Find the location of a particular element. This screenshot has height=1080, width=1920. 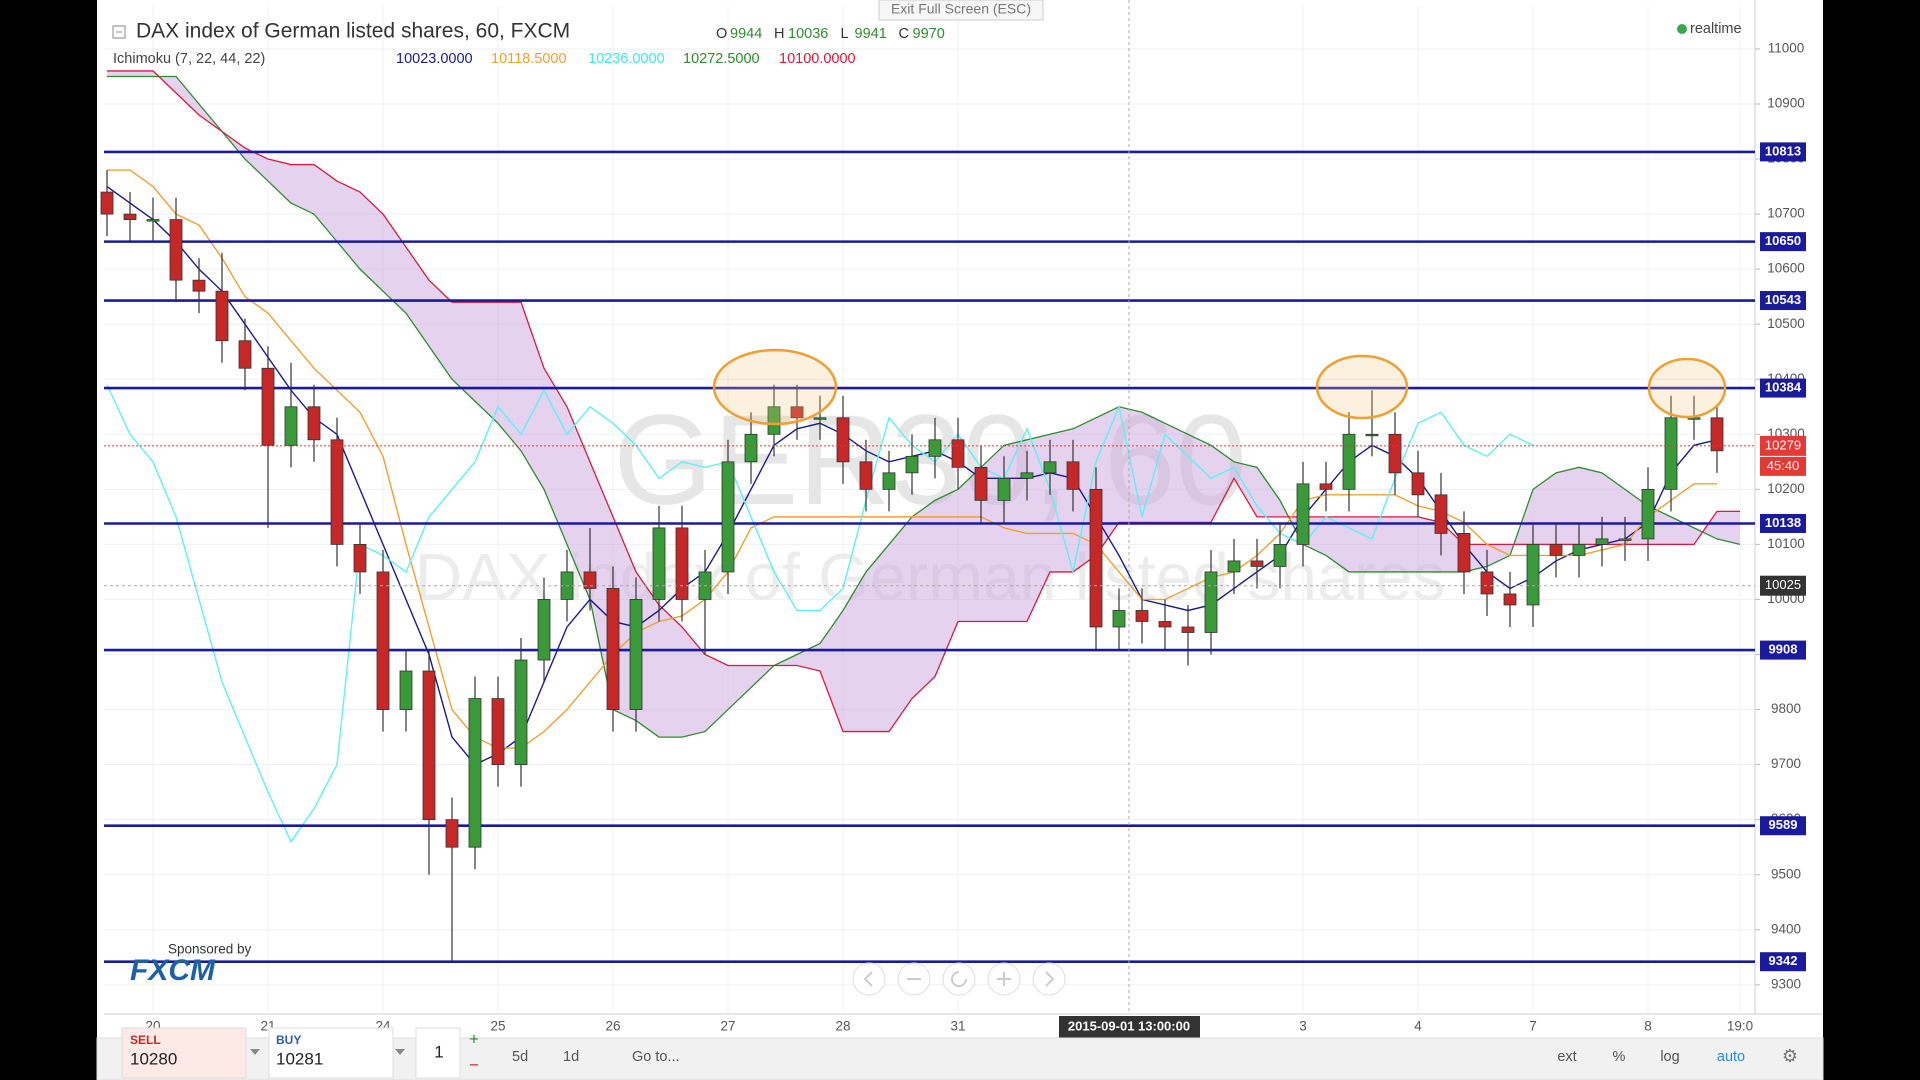

buy-button is located at coordinates (331, 1053).